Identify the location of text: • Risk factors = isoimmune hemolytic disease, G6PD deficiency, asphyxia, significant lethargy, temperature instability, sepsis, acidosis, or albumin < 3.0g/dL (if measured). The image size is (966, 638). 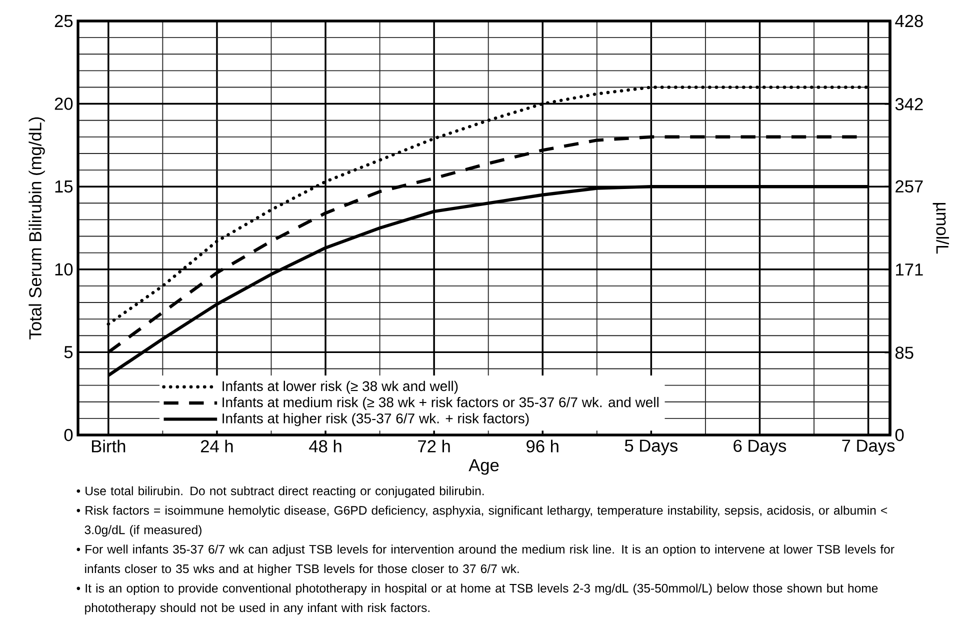
(482, 521).